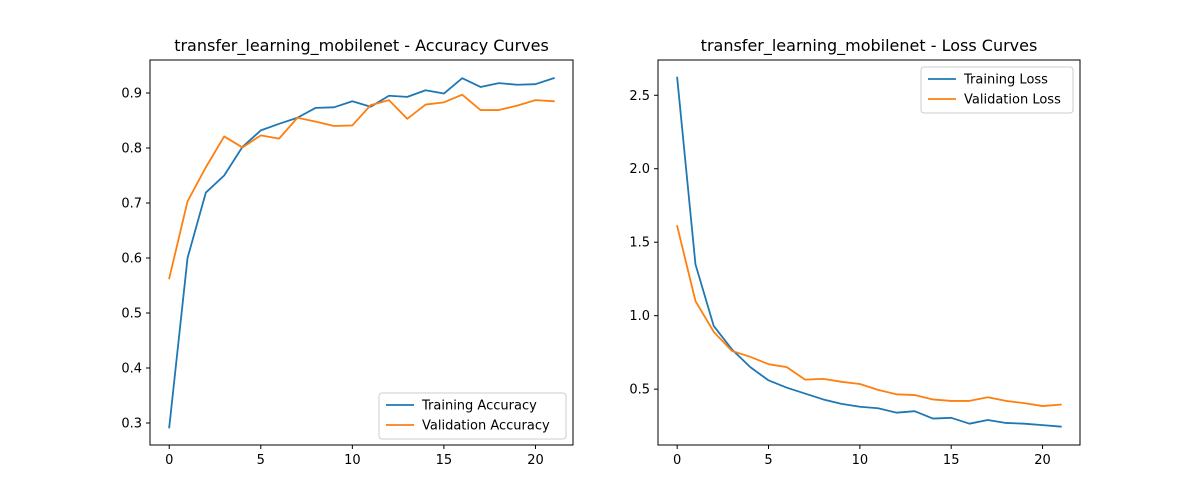 The image size is (1200, 500). Describe the element at coordinates (131, 149) in the screenshot. I see `y-tick-label: 0.8` at that location.